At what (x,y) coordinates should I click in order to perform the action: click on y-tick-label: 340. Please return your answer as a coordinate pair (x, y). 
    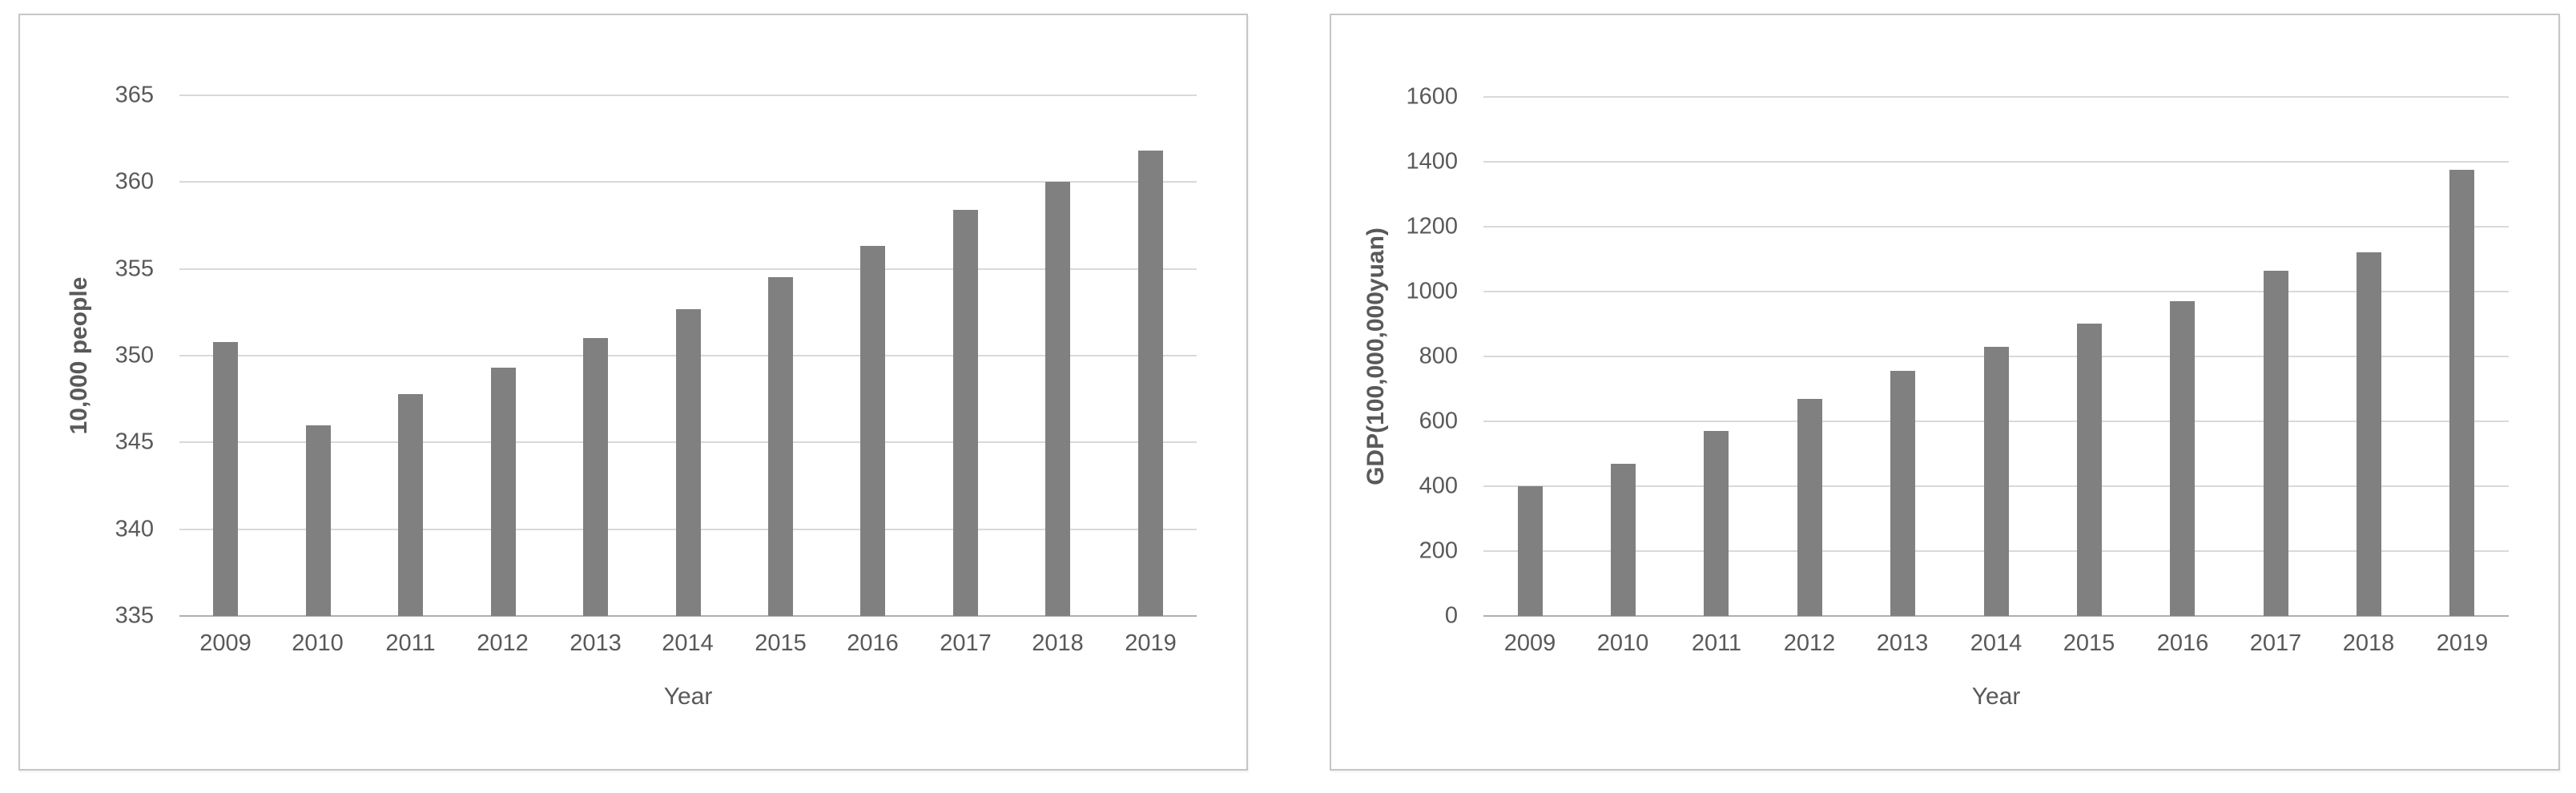
    Looking at the image, I should click on (134, 529).